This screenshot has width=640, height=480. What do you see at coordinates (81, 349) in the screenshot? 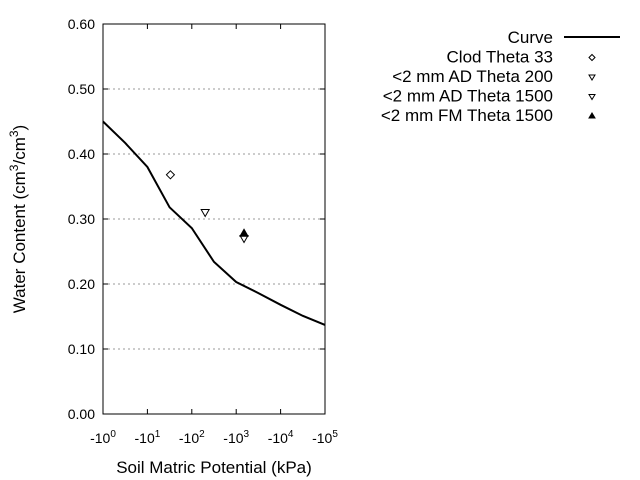
I see `y-tick-label: 0.10` at bounding box center [81, 349].